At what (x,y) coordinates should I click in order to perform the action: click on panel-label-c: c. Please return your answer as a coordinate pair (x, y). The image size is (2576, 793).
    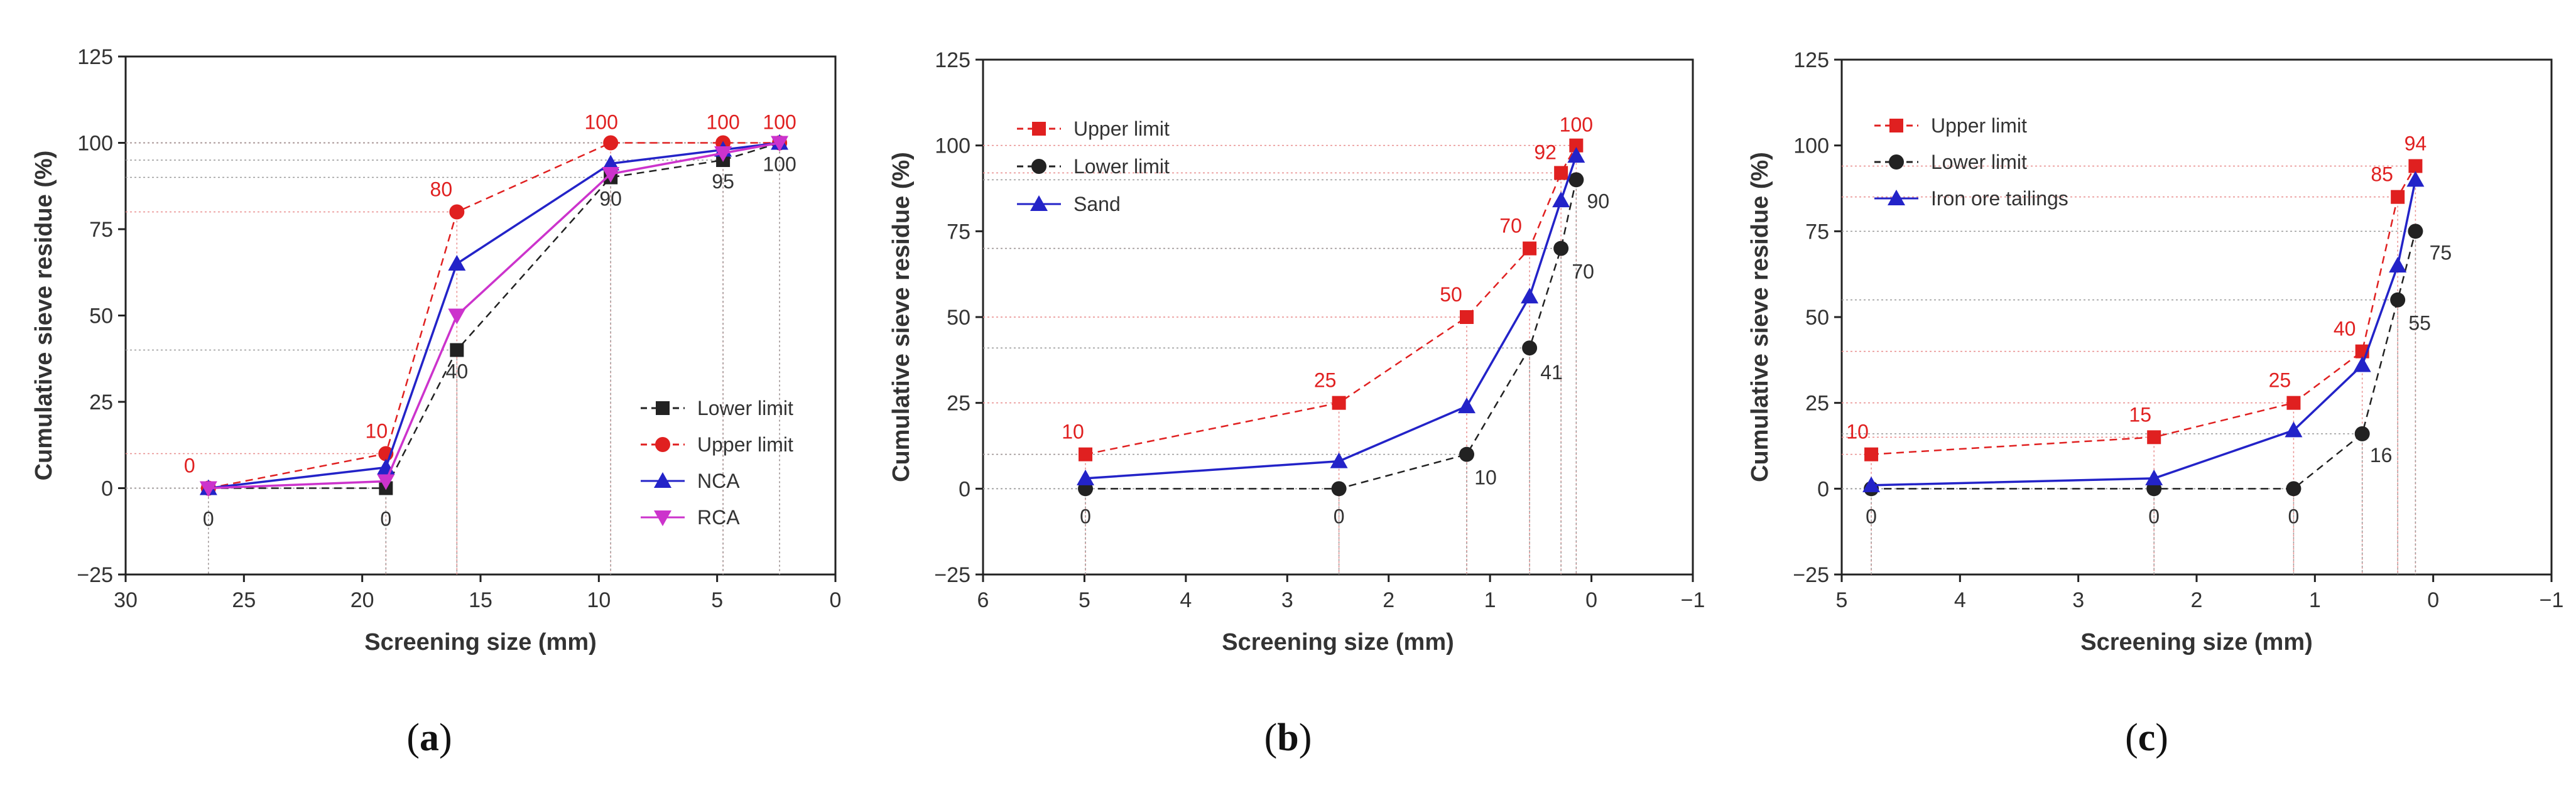
    Looking at the image, I should click on (2147, 737).